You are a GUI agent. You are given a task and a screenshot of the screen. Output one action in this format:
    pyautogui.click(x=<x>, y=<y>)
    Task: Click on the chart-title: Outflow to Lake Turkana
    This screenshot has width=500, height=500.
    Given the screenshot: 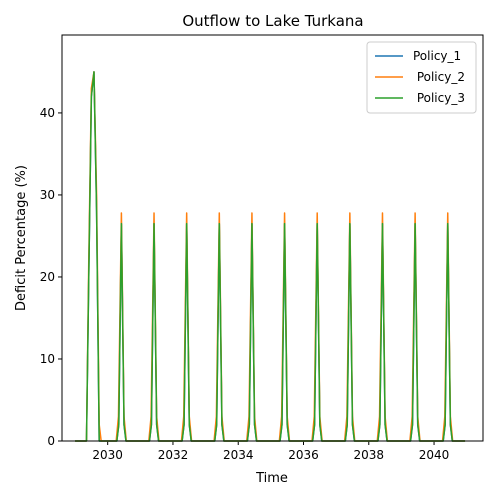 What is the action you would take?
    pyautogui.click(x=272, y=21)
    